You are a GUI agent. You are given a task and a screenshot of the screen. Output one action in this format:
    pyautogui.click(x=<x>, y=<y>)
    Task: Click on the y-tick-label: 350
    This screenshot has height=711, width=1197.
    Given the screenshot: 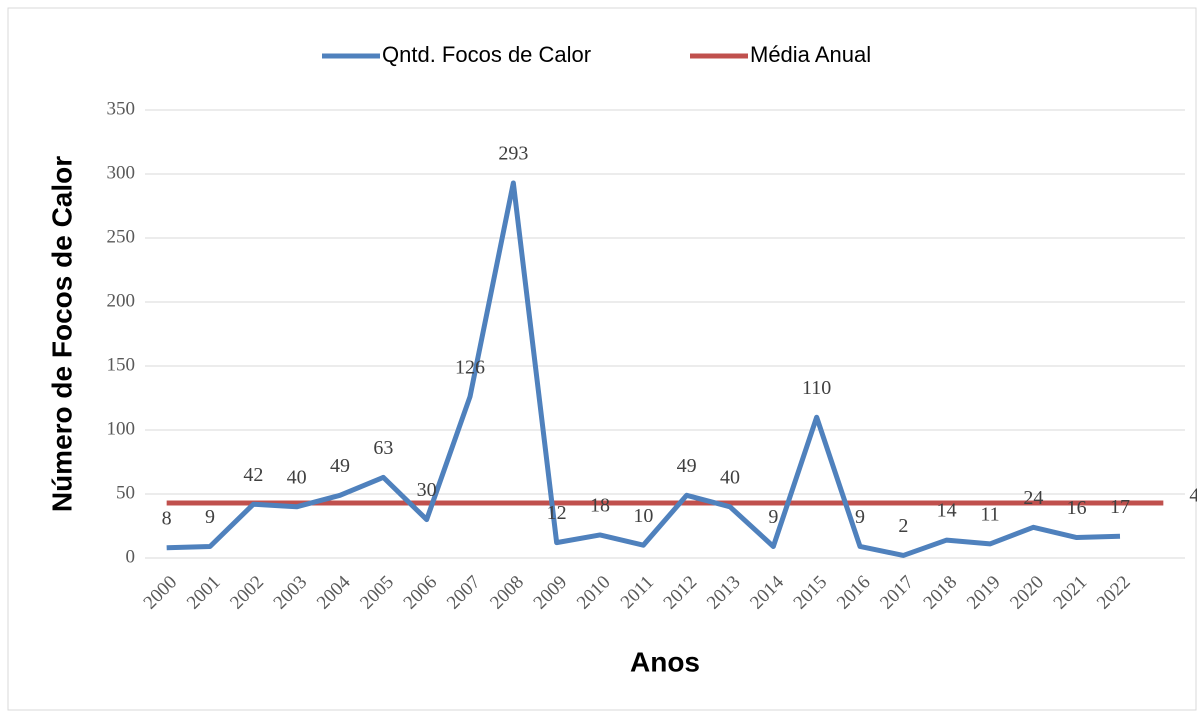 What is the action you would take?
    pyautogui.click(x=121, y=108)
    